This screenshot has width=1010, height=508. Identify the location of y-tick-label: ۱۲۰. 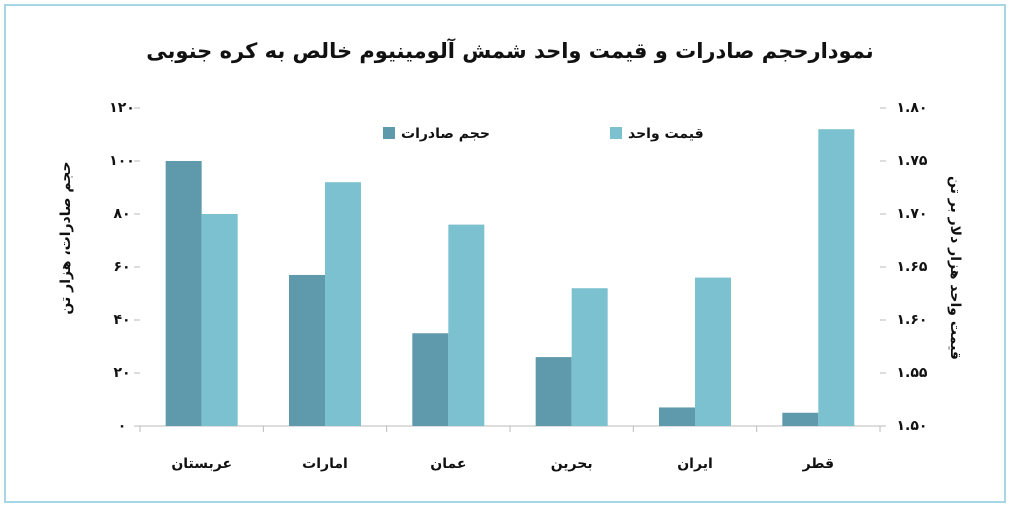
(122, 108).